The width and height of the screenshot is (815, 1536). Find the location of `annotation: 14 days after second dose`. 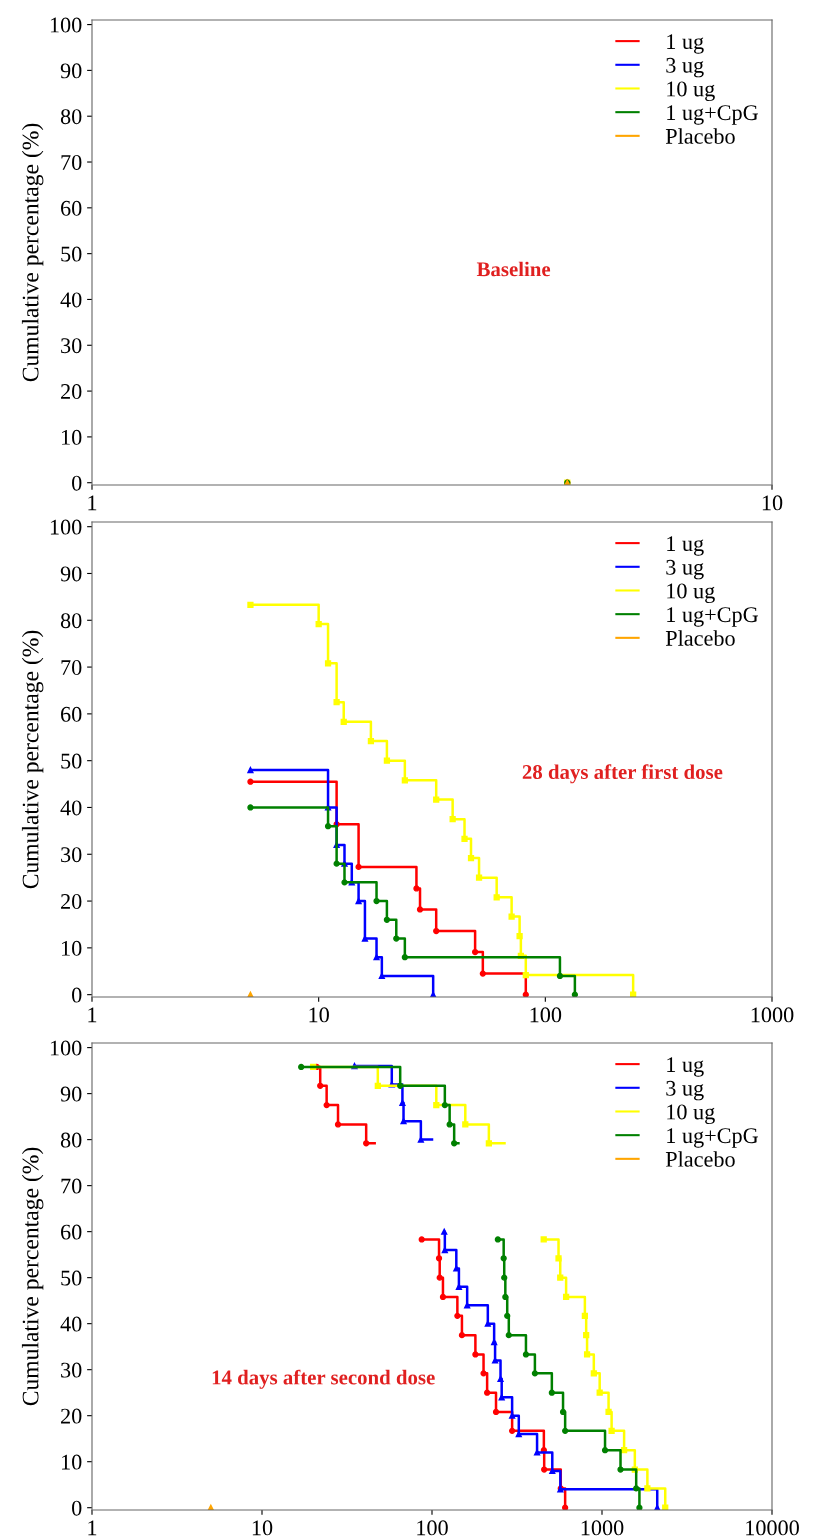

annotation: 14 days after second dose is located at coordinates (323, 1379).